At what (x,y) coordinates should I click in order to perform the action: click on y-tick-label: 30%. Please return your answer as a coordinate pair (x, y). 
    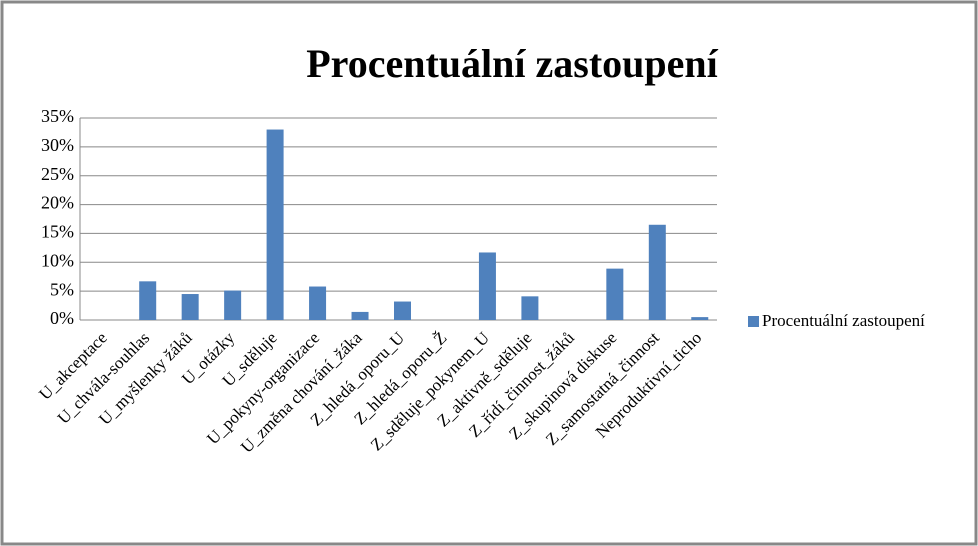
    Looking at the image, I should click on (57, 145).